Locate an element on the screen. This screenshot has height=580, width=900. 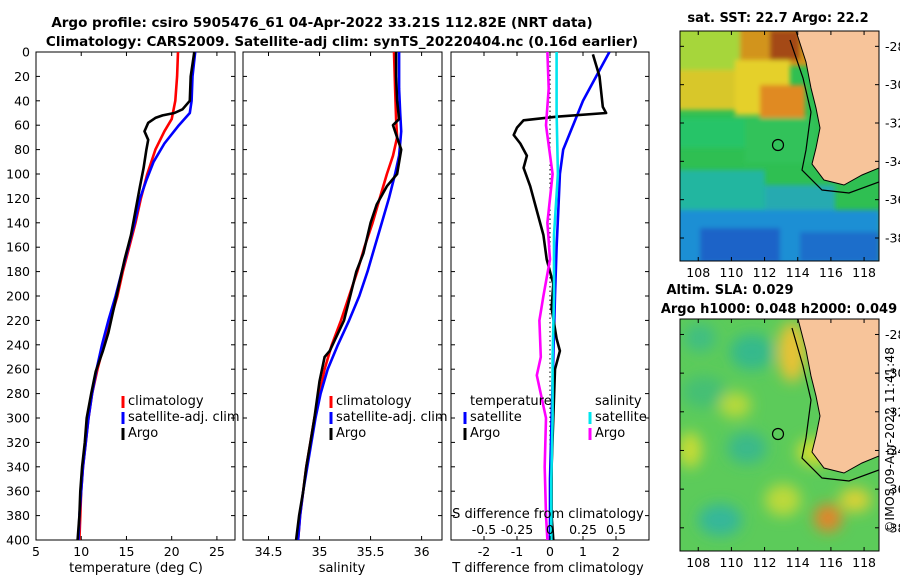
x-tick-label: -2 is located at coordinates (484, 551).